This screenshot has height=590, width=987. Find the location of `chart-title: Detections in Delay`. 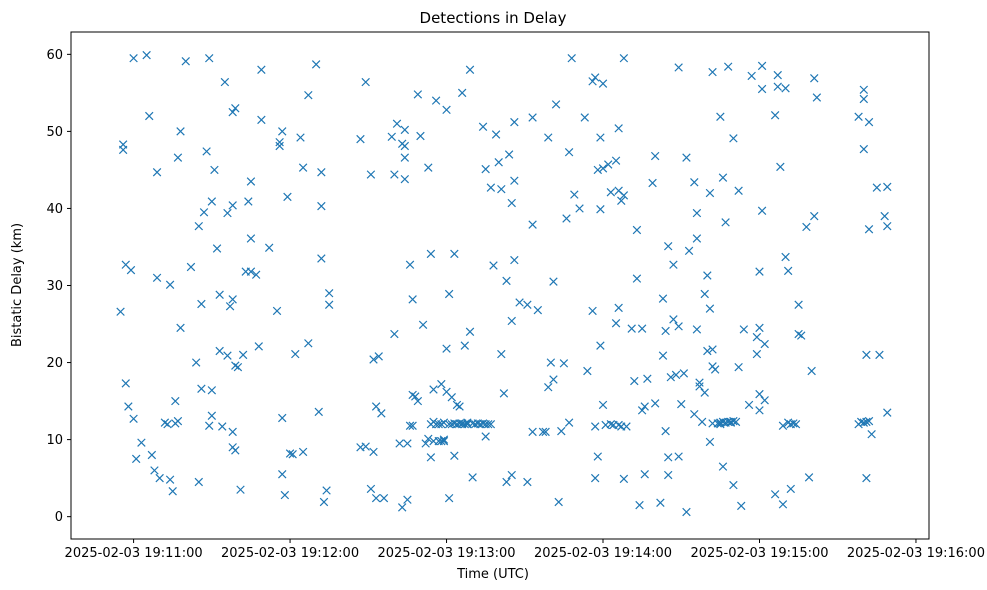

chart-title: Detections in Delay is located at coordinates (493, 18).